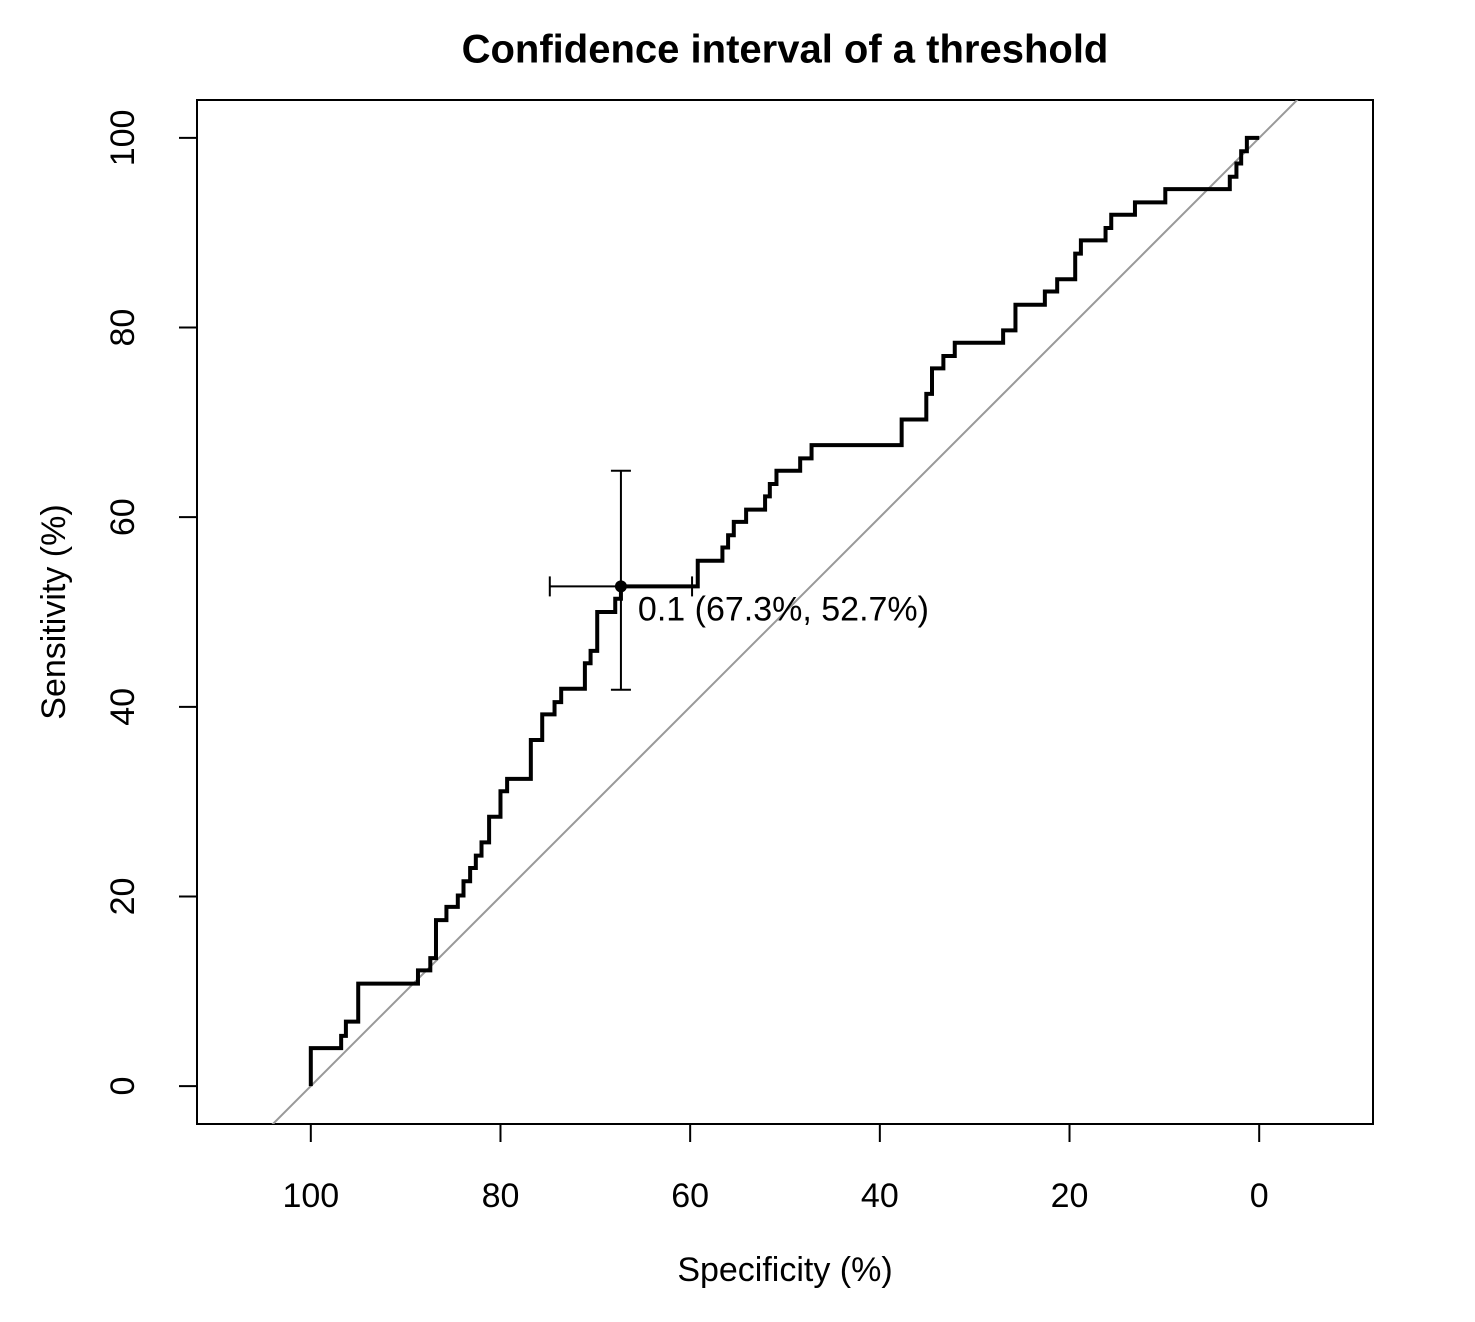  What do you see at coordinates (1070, 1196) in the screenshot?
I see `x-tick-label: 20` at bounding box center [1070, 1196].